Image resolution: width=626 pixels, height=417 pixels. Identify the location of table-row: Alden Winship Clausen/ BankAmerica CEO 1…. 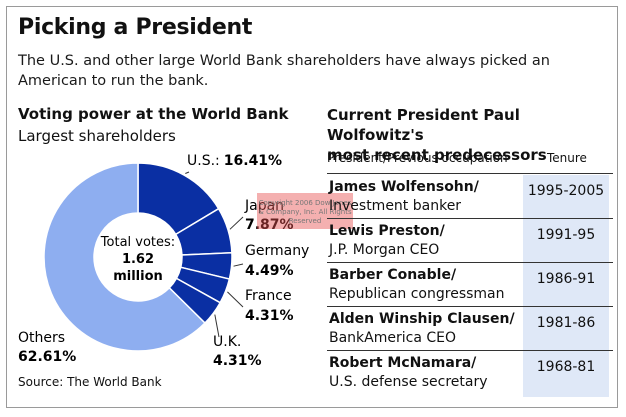
(470, 329).